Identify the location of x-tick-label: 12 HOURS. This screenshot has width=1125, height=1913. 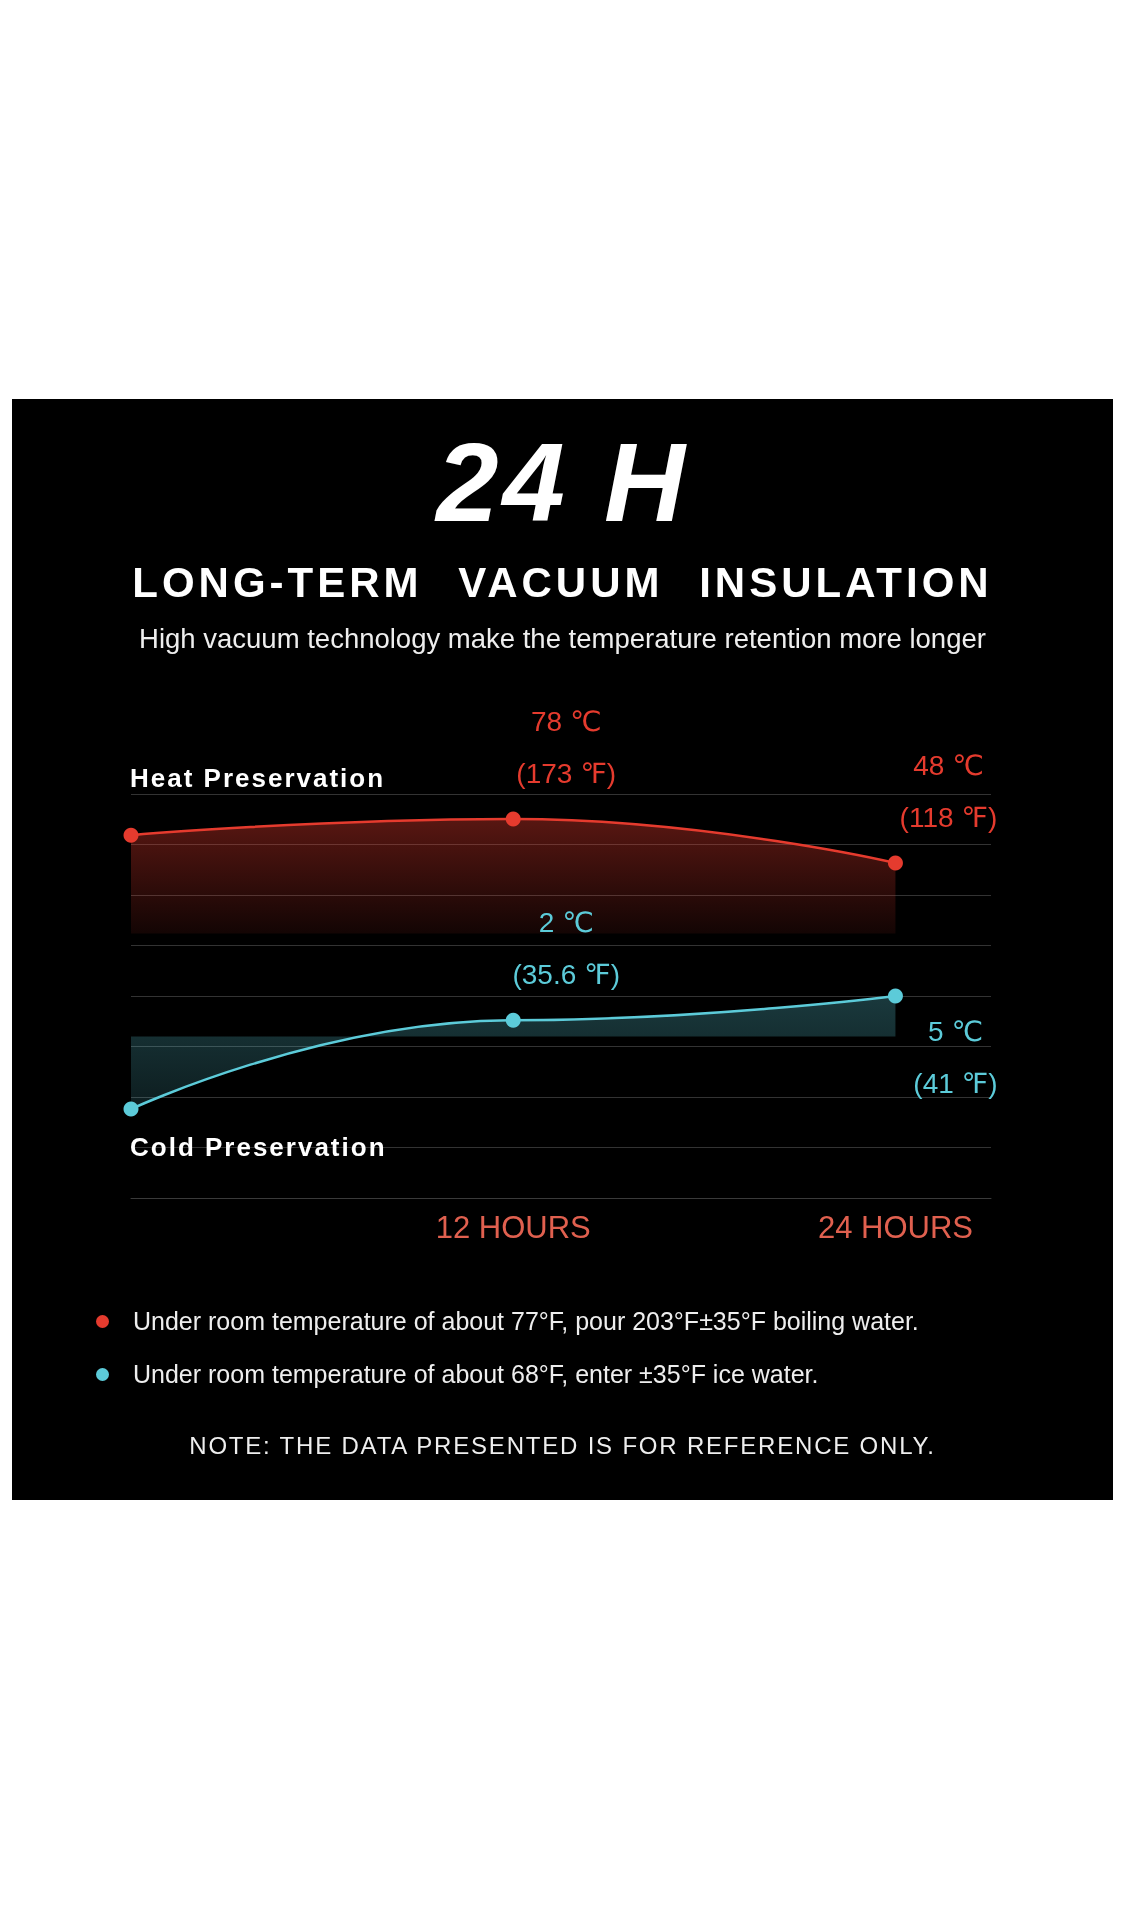
(513, 1227).